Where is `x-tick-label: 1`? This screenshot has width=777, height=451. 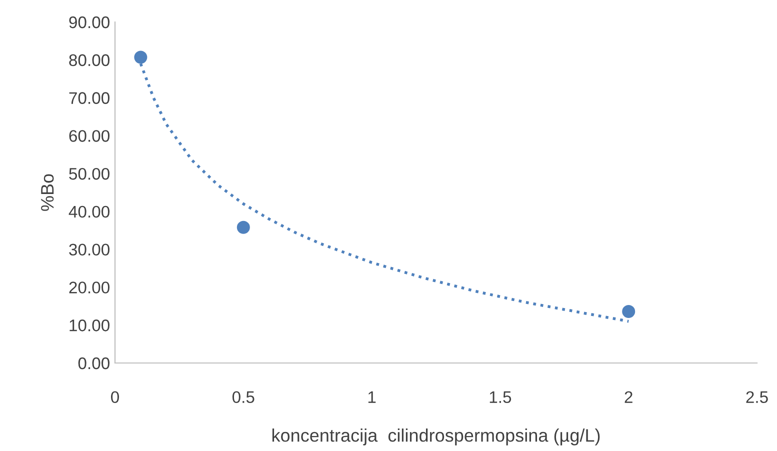 x-tick-label: 1 is located at coordinates (372, 397).